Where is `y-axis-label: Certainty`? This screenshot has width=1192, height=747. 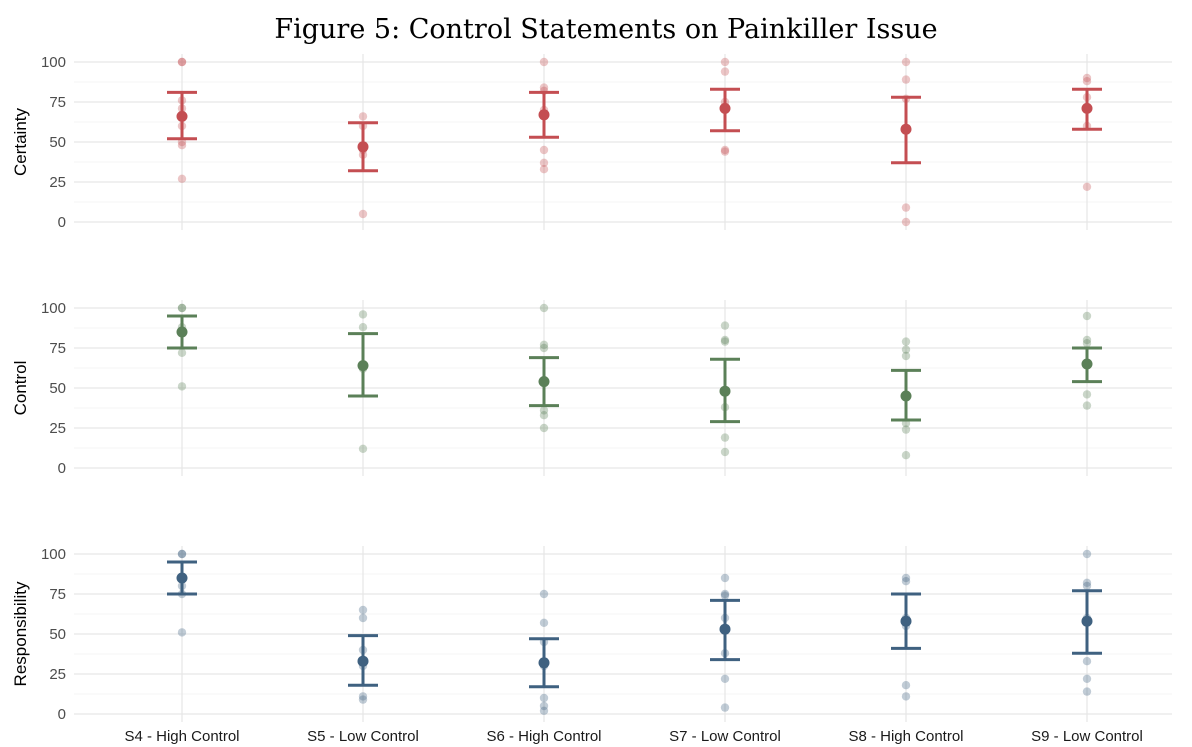
y-axis-label: Certainty is located at coordinates (20, 141).